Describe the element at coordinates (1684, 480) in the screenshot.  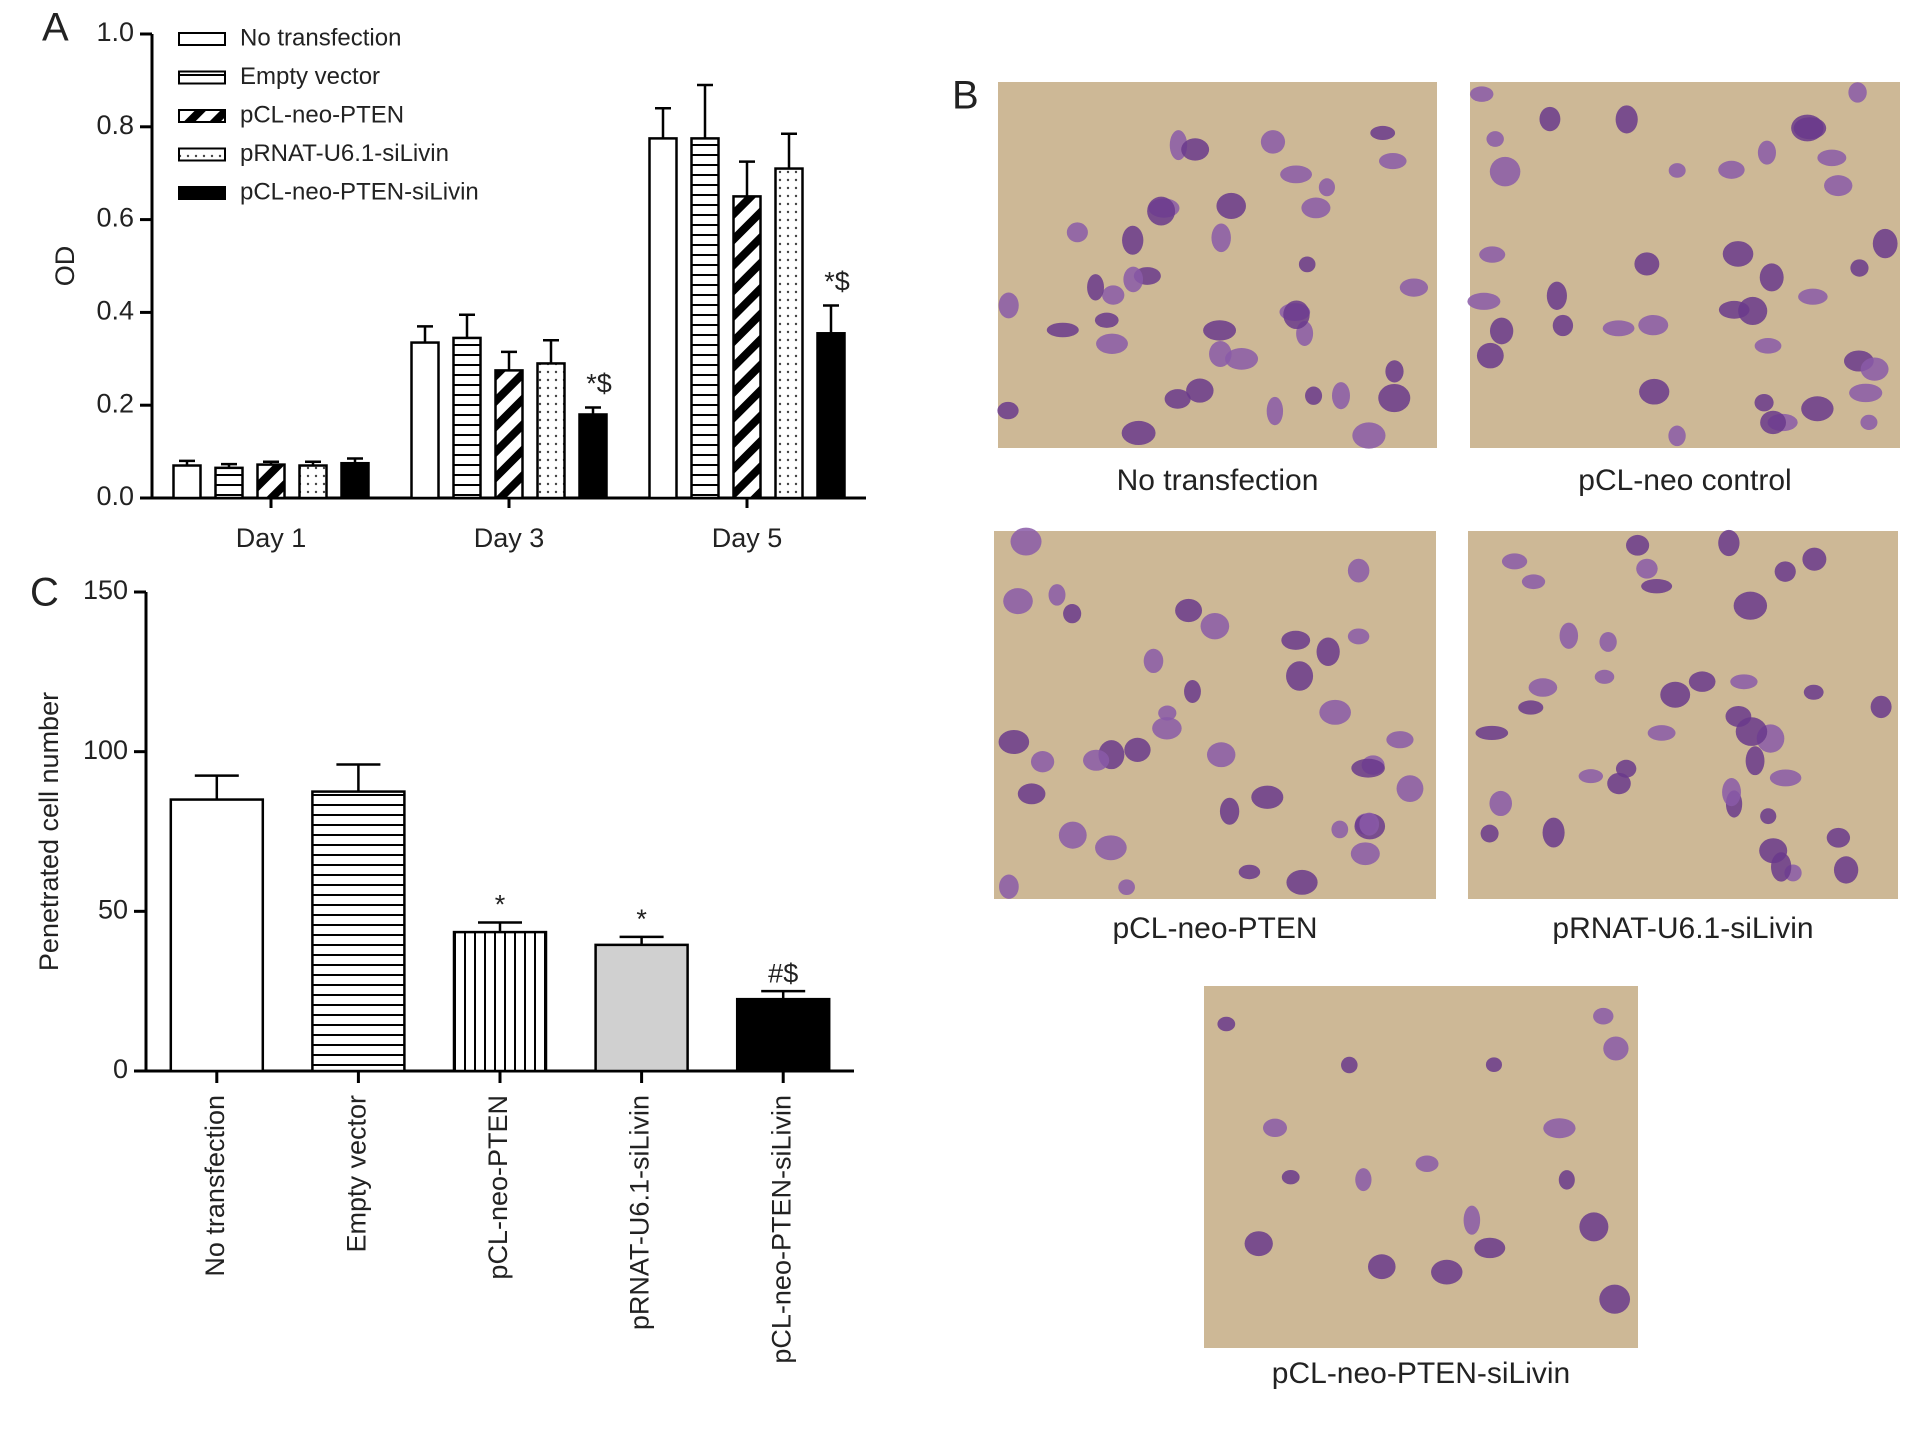
I see `image-caption: pCL-neo control` at that location.